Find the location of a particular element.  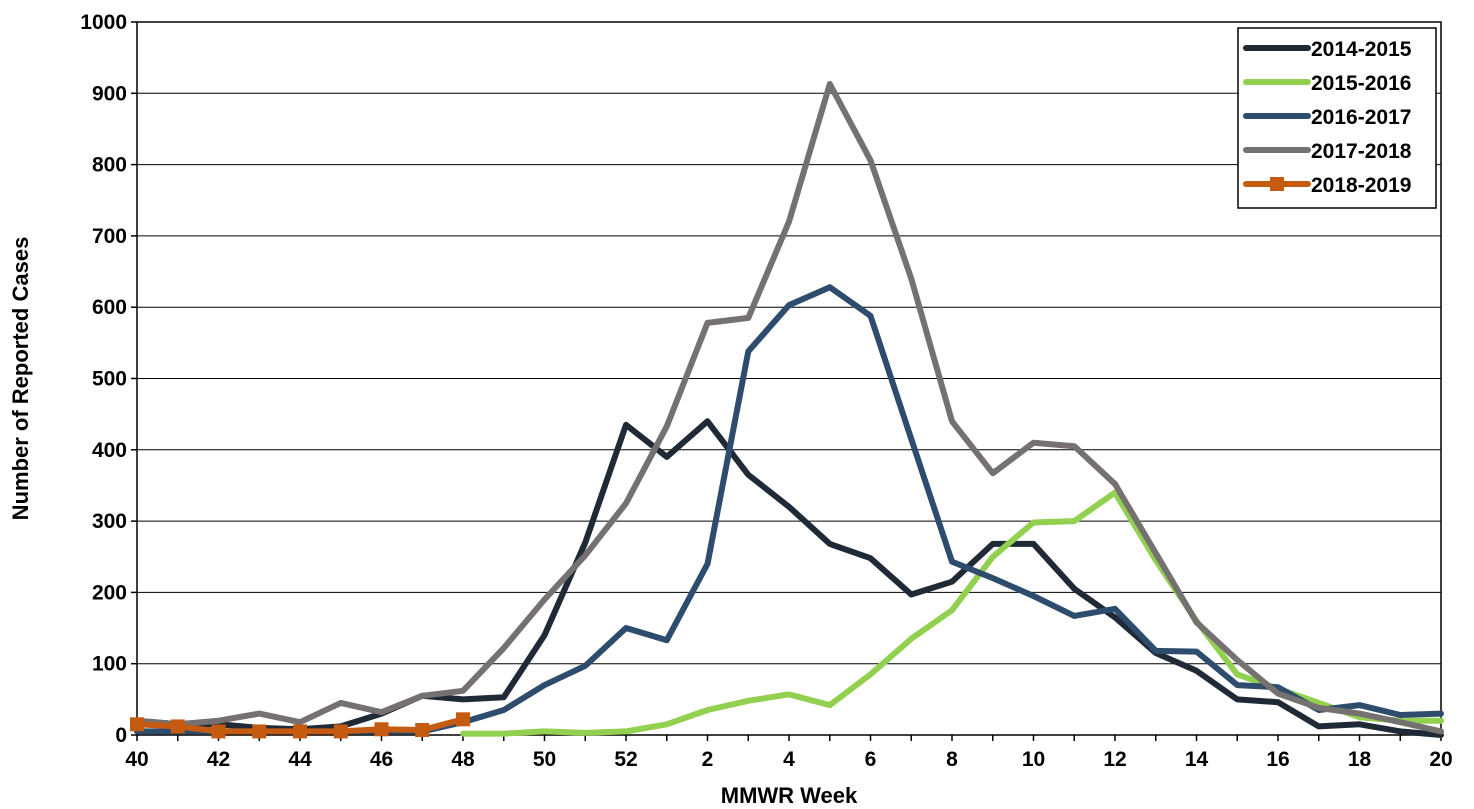

x-tick-label: 46 is located at coordinates (381, 759).